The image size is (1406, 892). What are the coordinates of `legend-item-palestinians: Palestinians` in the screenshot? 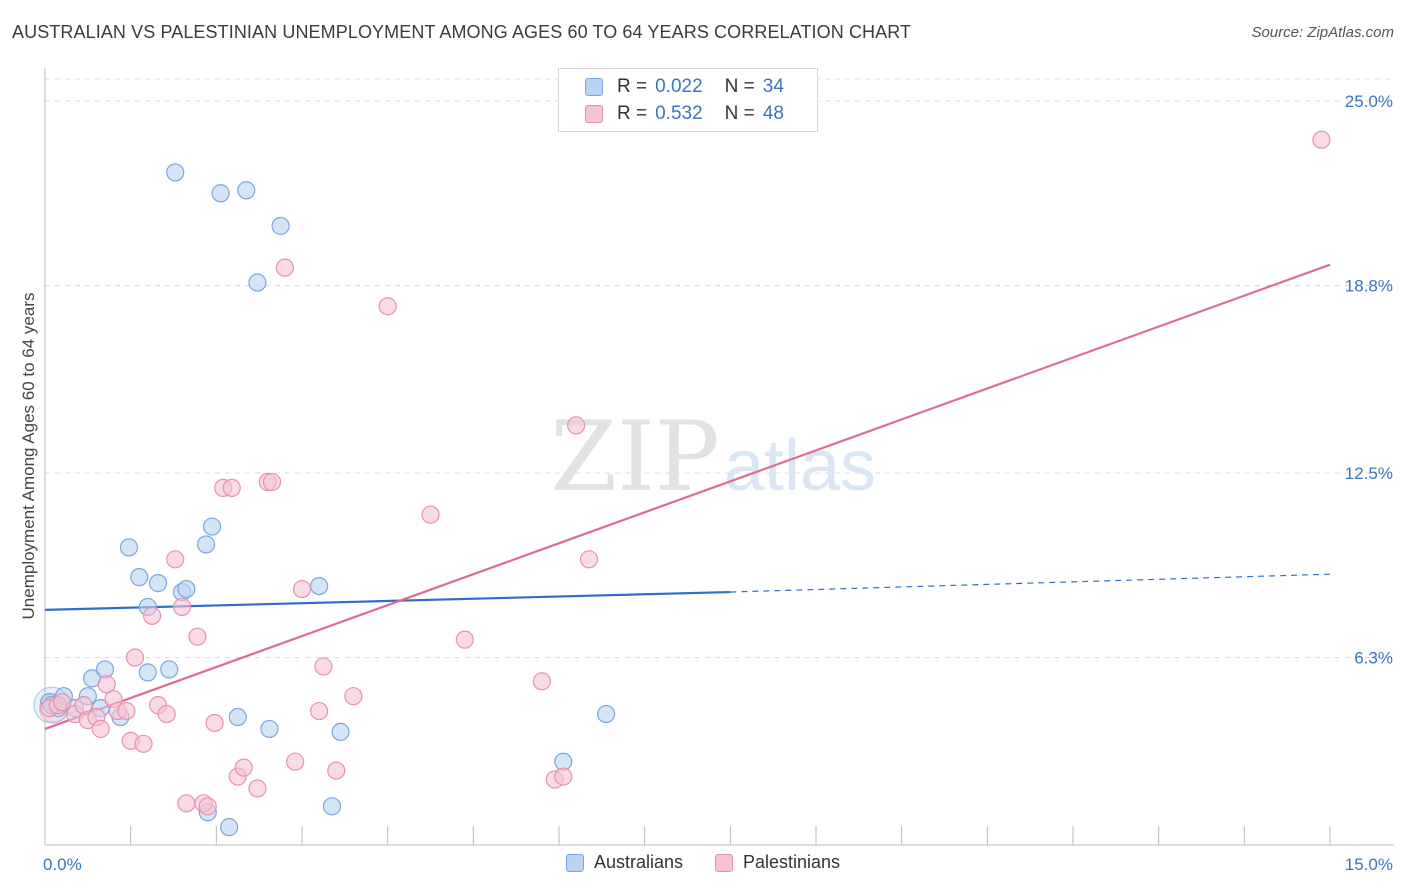 It's located at (777, 862).